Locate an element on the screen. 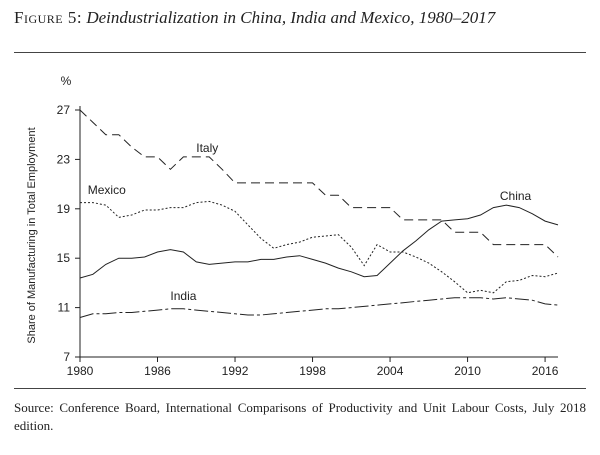  x-tick-label: 1998 is located at coordinates (312, 371).